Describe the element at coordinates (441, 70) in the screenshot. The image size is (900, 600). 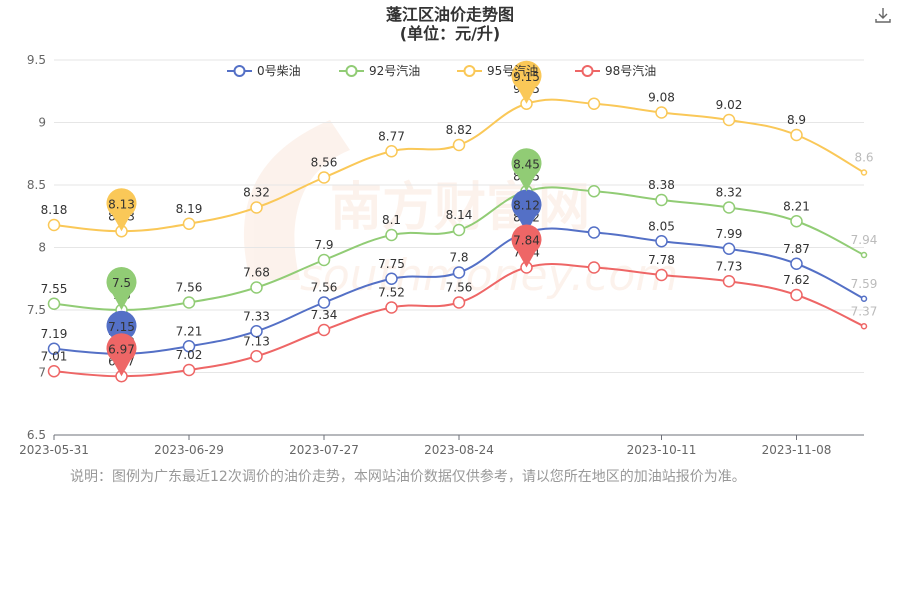
I see `legend: 0号柴油 92号汽油 95号汽油 98号汽油` at that location.